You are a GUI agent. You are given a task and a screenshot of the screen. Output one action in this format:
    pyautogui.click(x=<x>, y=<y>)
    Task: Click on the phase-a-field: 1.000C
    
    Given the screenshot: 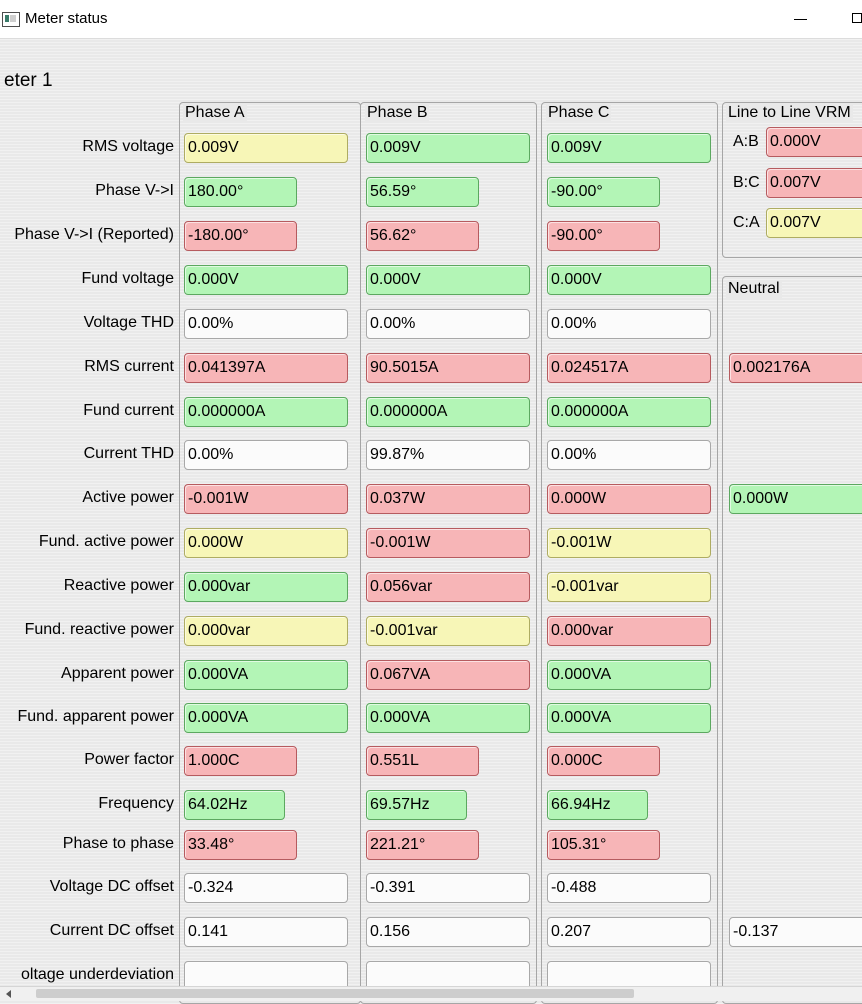 What is the action you would take?
    pyautogui.click(x=240, y=761)
    